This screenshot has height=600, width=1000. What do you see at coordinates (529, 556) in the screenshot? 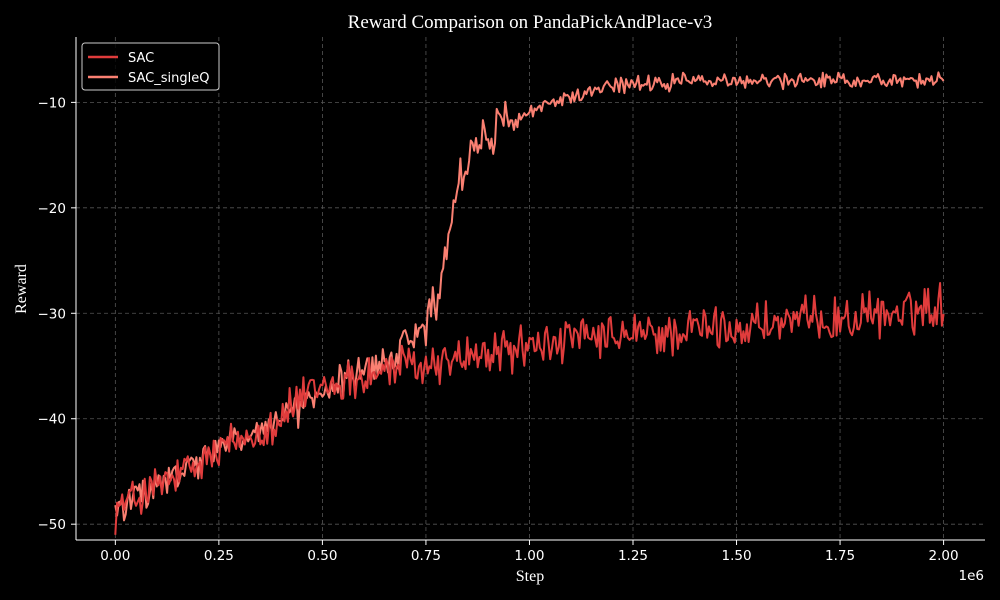
I see `x-tick-label: 1.00` at bounding box center [529, 556].